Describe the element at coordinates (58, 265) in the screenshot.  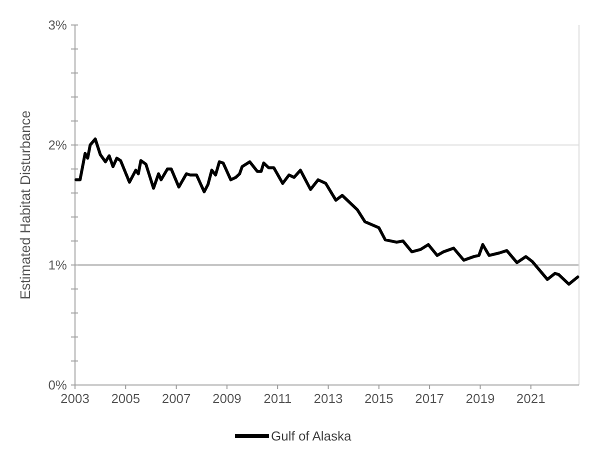
I see `y-tick-label: 1%` at that location.